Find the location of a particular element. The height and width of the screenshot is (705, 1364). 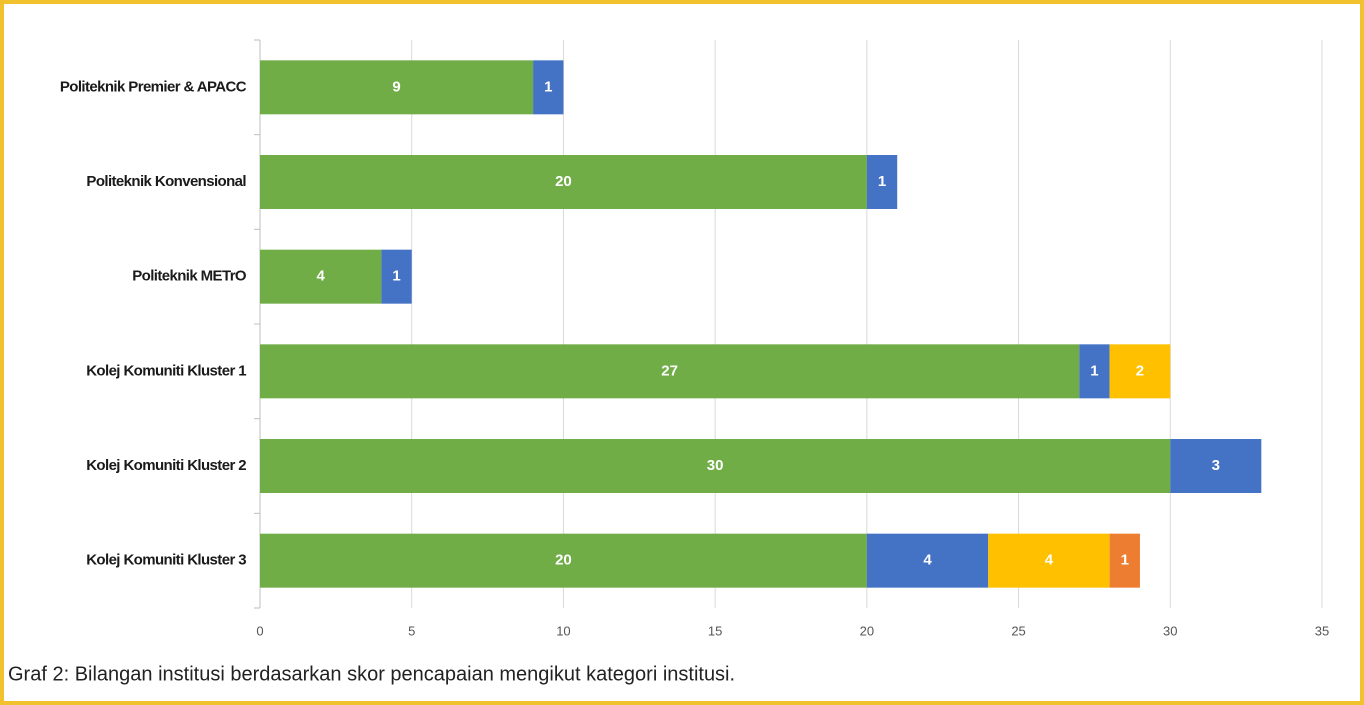

x-tick-label: 15 is located at coordinates (715, 630).